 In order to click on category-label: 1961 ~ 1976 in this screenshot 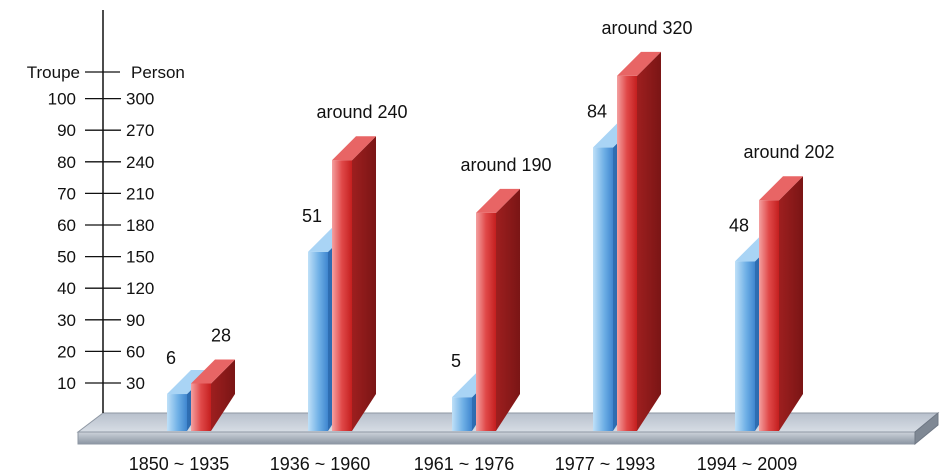, I will do `click(464, 464)`.